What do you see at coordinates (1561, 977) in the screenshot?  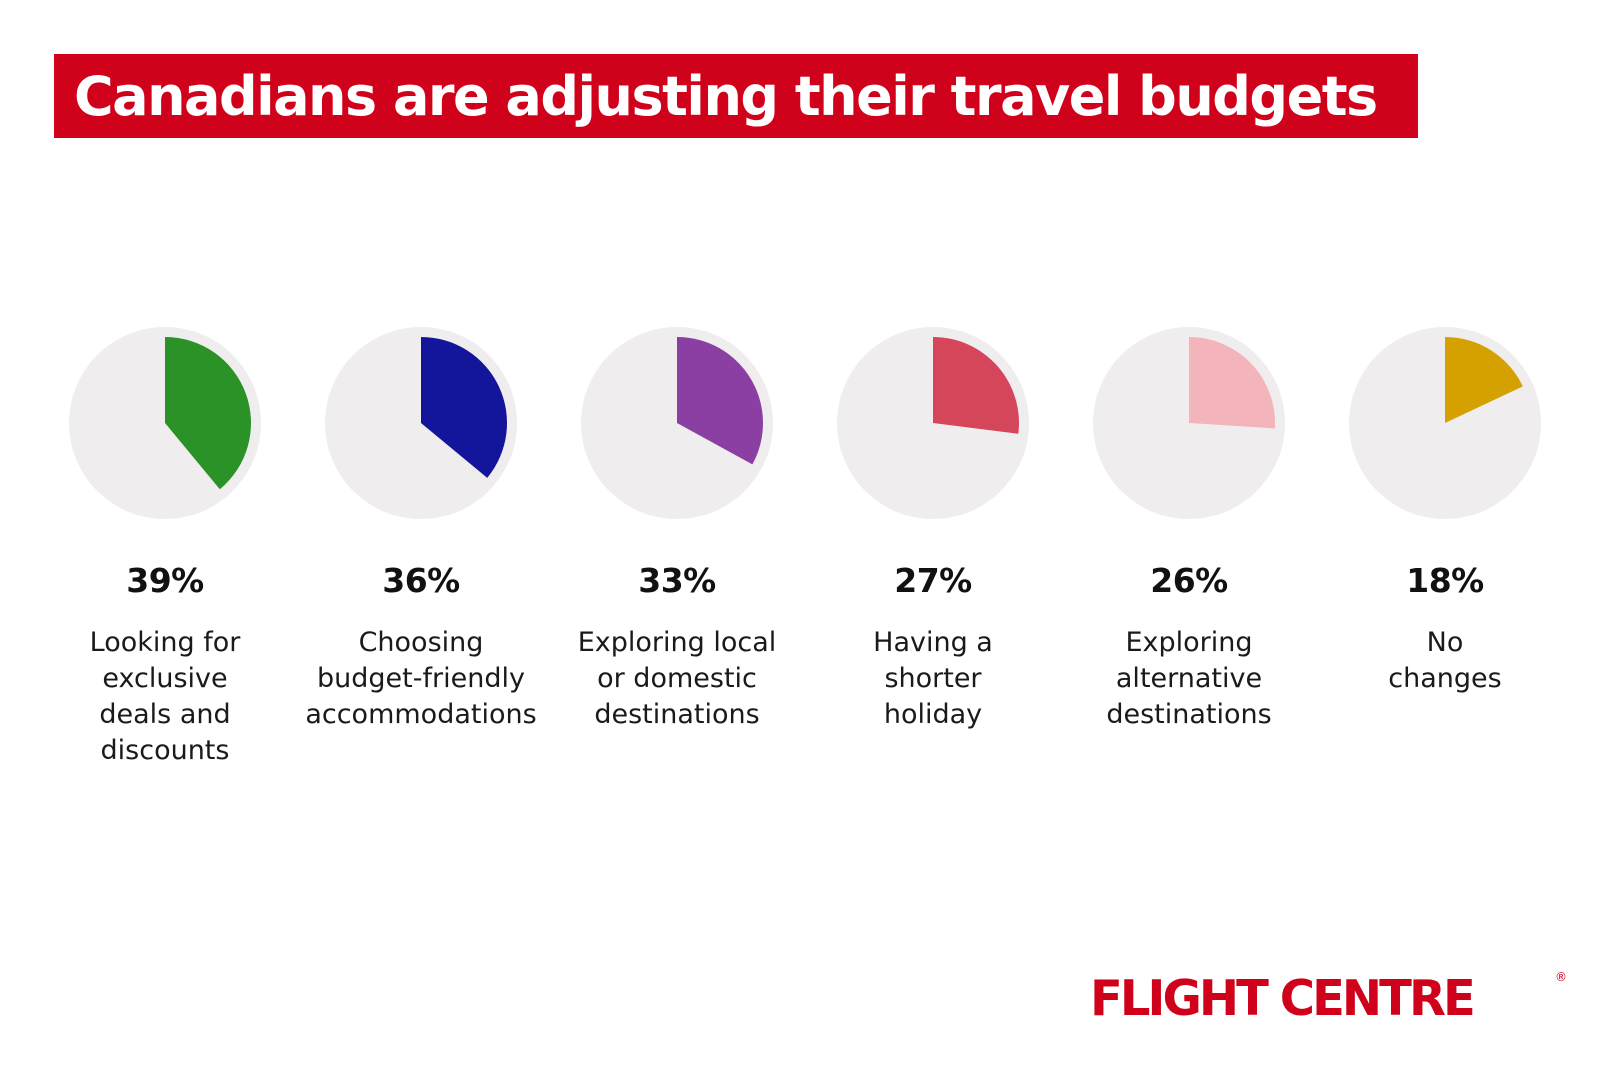 I see `registered-mark: ®` at bounding box center [1561, 977].